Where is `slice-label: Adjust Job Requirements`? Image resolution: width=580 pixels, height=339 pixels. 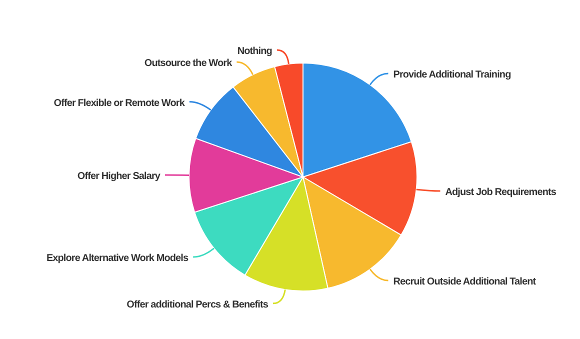 slice-label: Adjust Job Requirements is located at coordinates (501, 192).